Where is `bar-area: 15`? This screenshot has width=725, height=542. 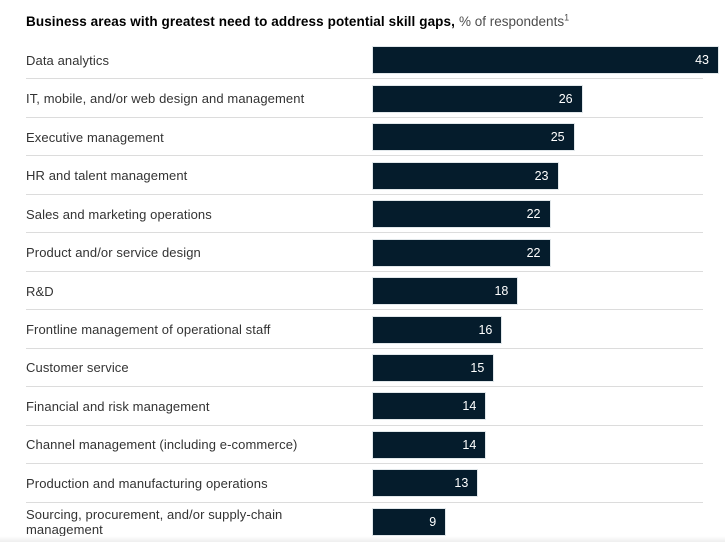 bar-area: 15 is located at coordinates (549, 367).